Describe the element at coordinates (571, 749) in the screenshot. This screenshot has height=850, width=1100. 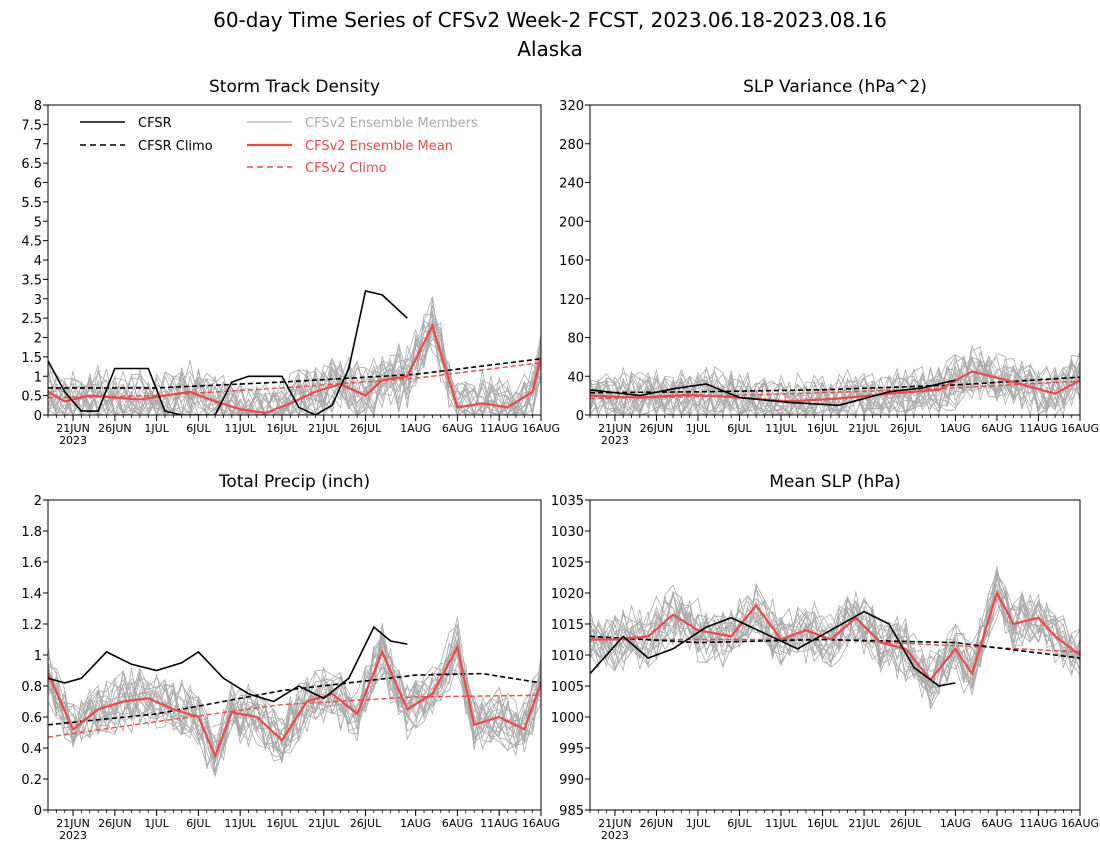
I see `y-tick-label: 995` at that location.